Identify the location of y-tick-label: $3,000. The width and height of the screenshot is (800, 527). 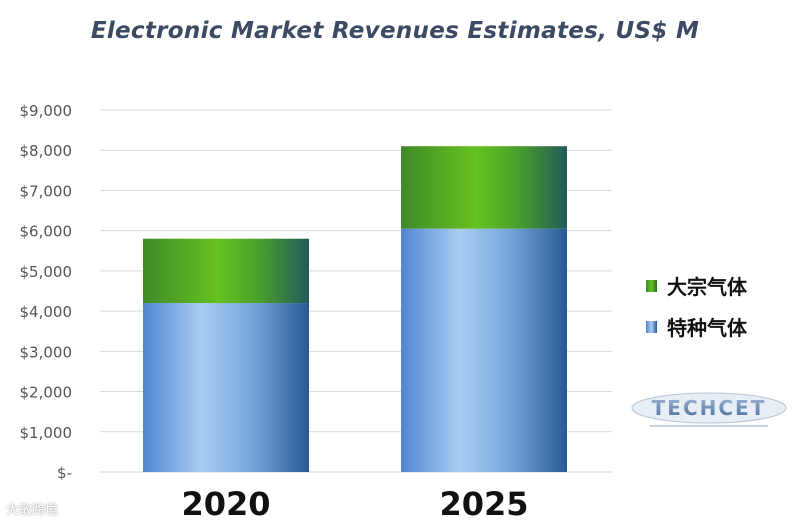
(46, 352).